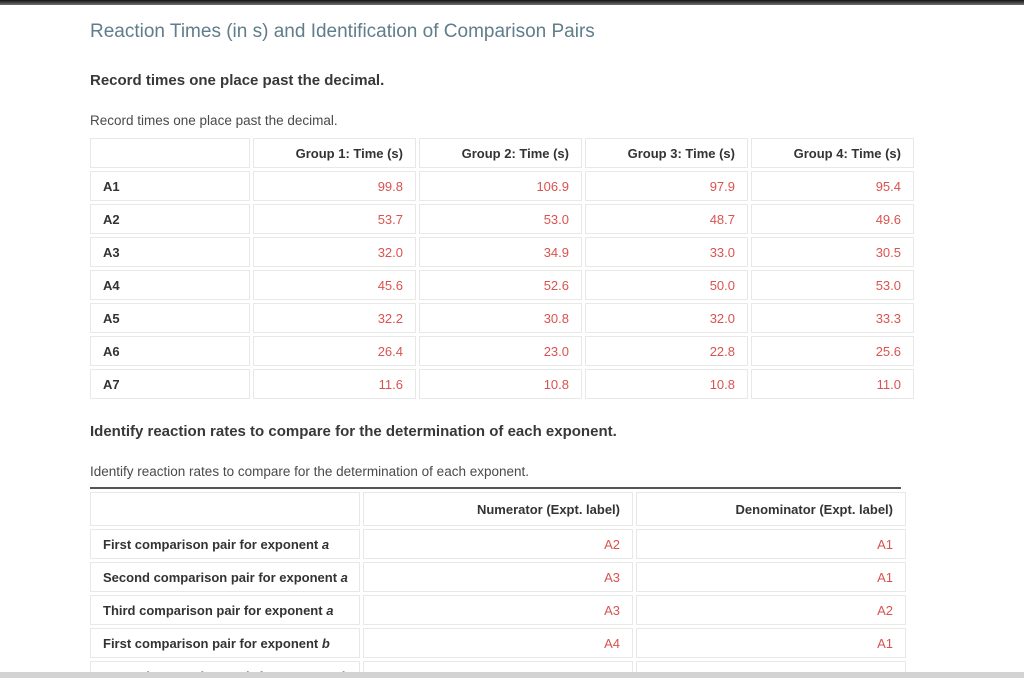 Image resolution: width=1024 pixels, height=678 pixels. What do you see at coordinates (214, 120) in the screenshot?
I see `section1-subheading: Record times one place past the decimal.` at bounding box center [214, 120].